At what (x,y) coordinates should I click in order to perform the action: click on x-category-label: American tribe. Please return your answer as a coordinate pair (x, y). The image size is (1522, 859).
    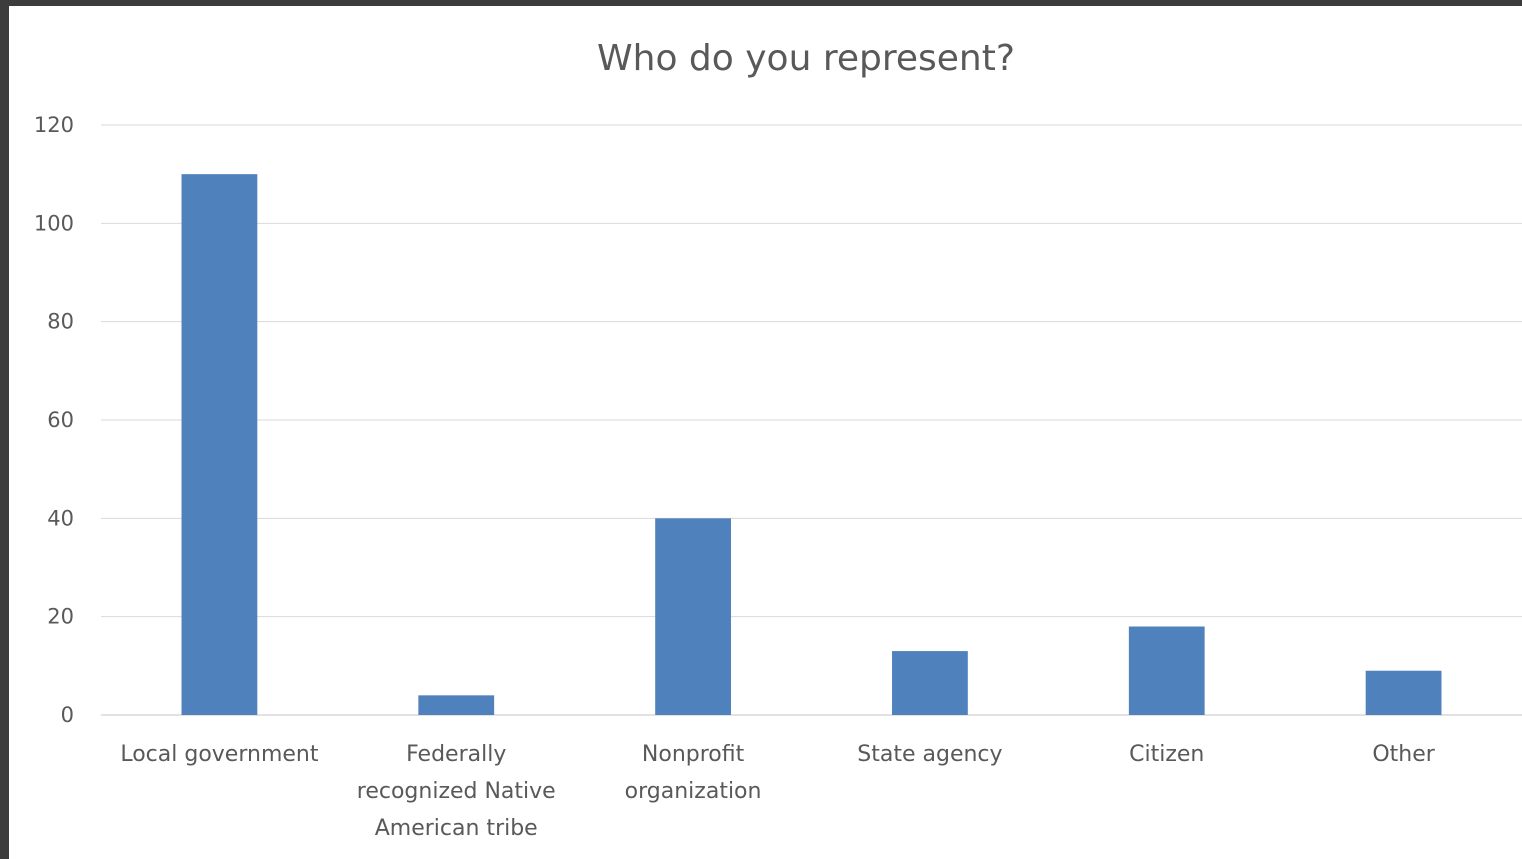
    Looking at the image, I should click on (456, 828).